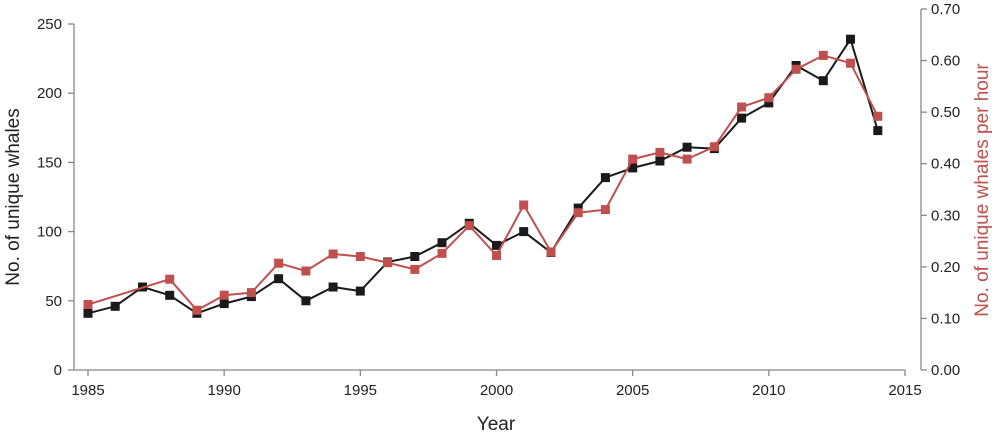 The width and height of the screenshot is (1000, 435). Describe the element at coordinates (496, 390) in the screenshot. I see `x-tick-label: 2000` at that location.